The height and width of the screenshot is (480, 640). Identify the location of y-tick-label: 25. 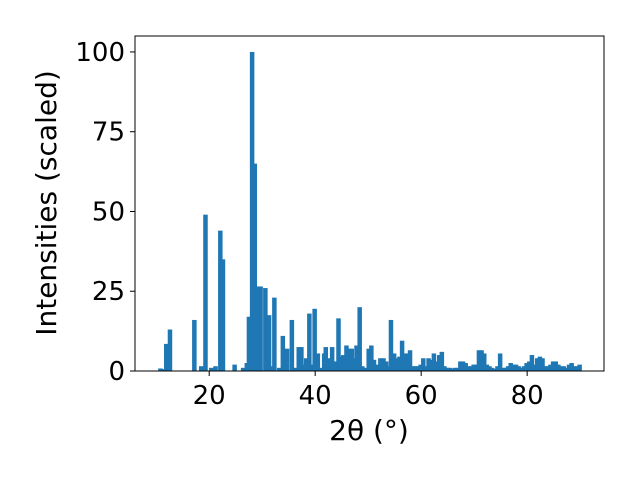
(108, 292).